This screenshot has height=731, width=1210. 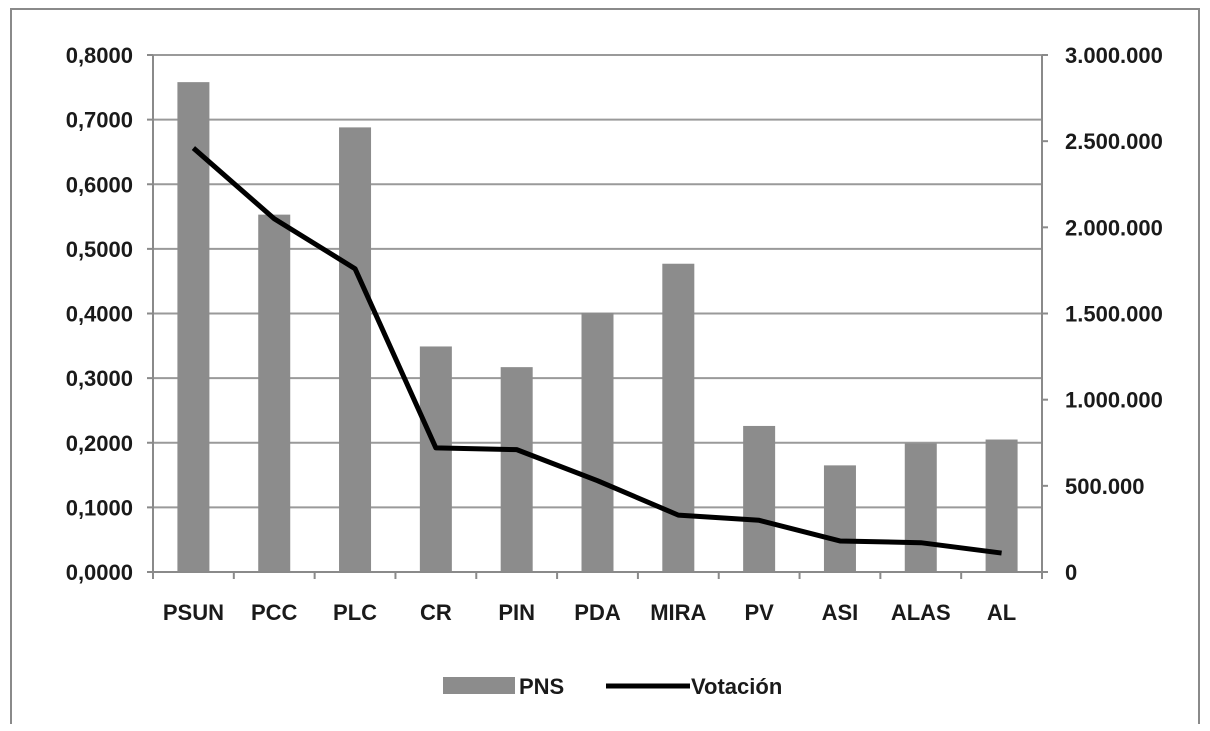 What do you see at coordinates (597, 442) in the screenshot?
I see `bar-pda` at bounding box center [597, 442].